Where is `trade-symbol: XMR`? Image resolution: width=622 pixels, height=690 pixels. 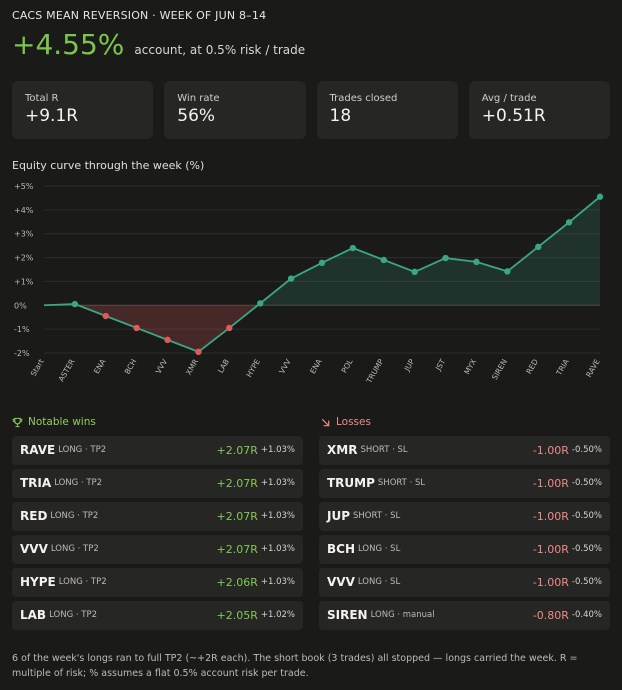 trade-symbol: XMR is located at coordinates (342, 450).